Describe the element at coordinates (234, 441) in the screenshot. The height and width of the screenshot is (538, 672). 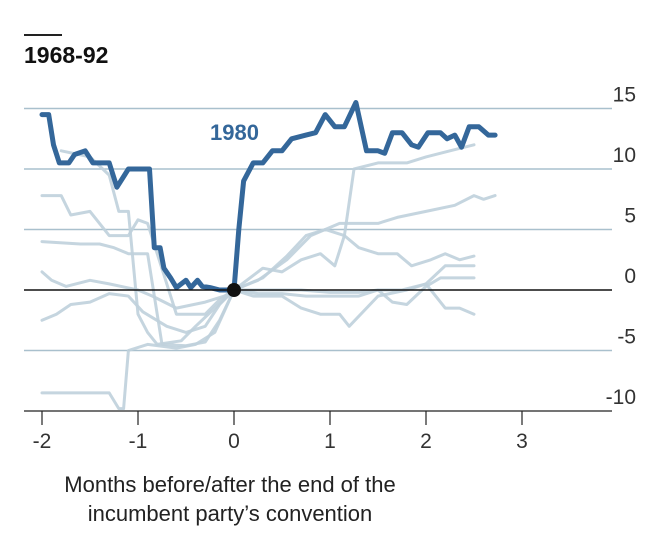
I see `x-tick-label: 0` at that location.